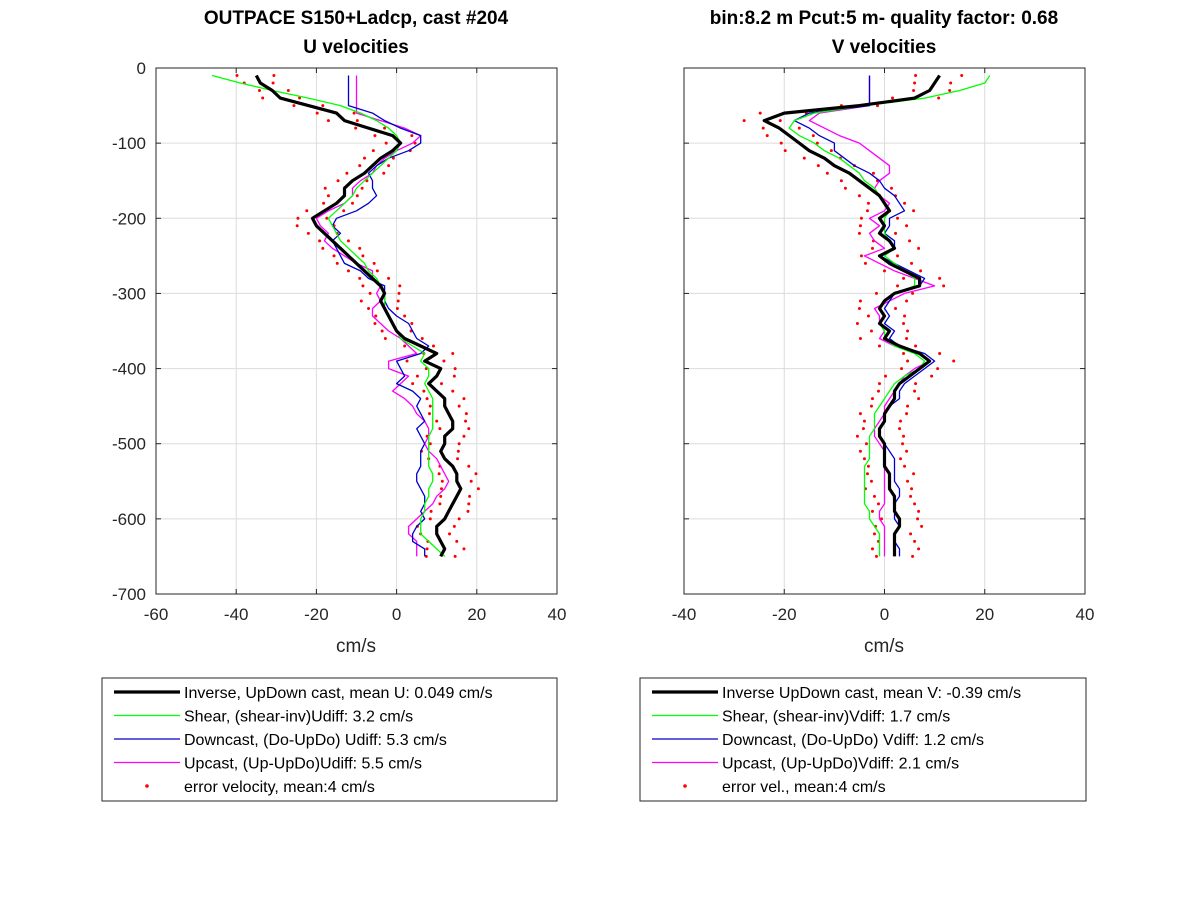 This screenshot has height=900, width=1200. Describe the element at coordinates (836, 693) in the screenshot. I see `v-legend-item-inverse: Inverse UpDown cast, mean V: -0.39 cm/s` at that location.